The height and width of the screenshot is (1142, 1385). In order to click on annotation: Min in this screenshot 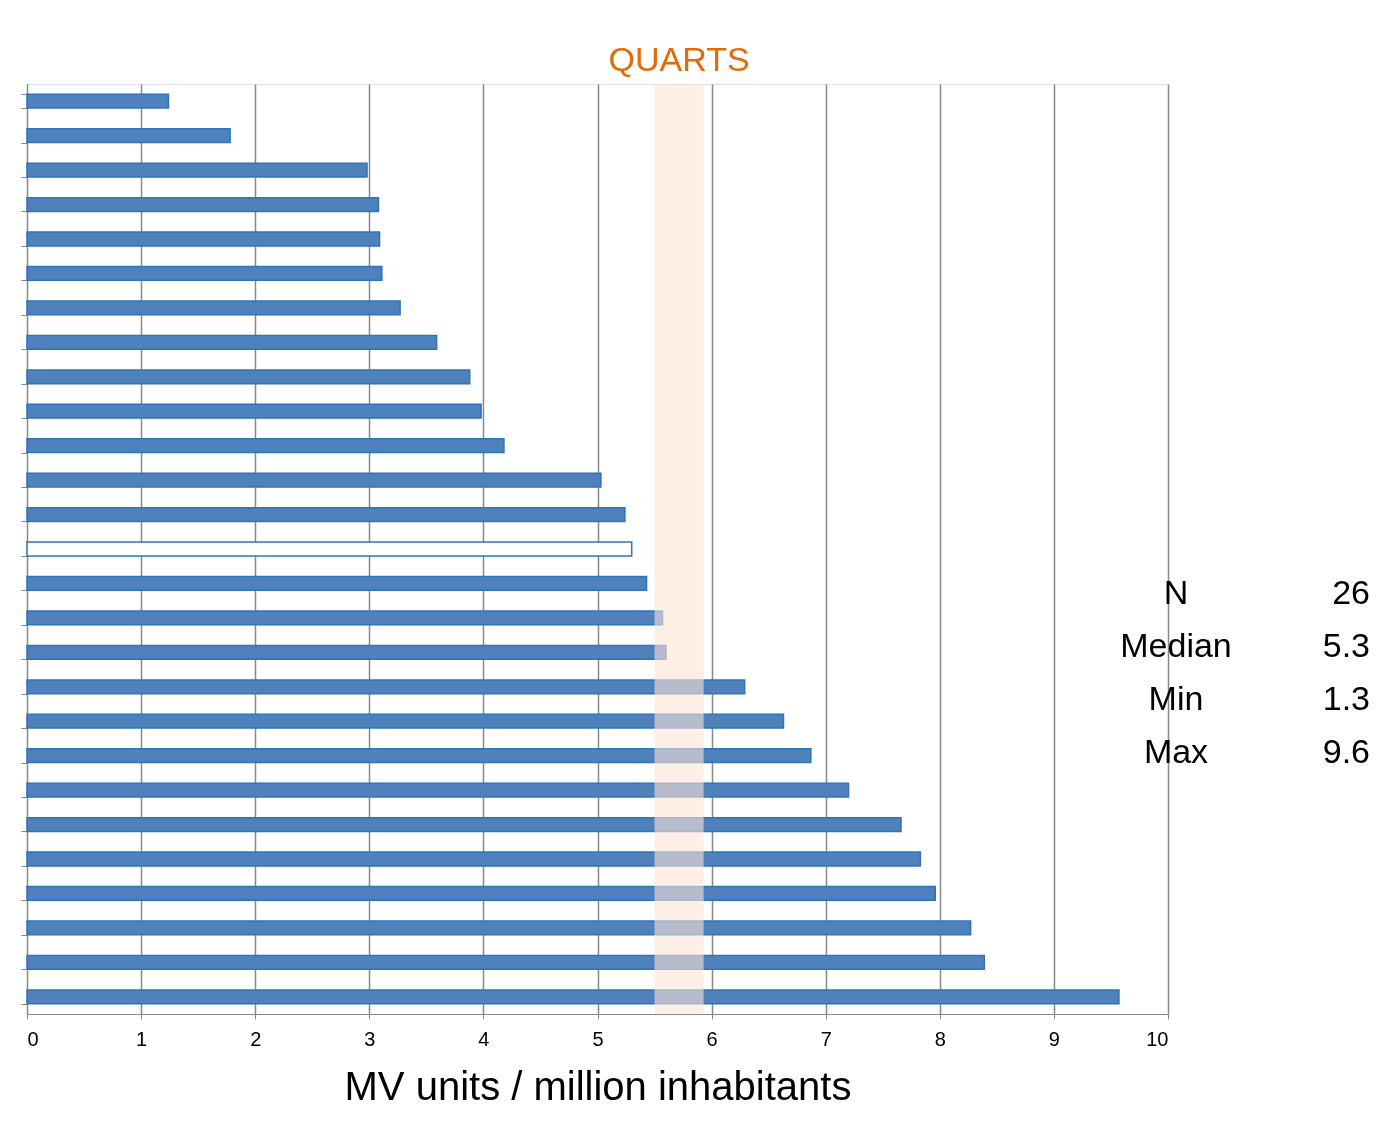, I will do `click(1176, 698)`.